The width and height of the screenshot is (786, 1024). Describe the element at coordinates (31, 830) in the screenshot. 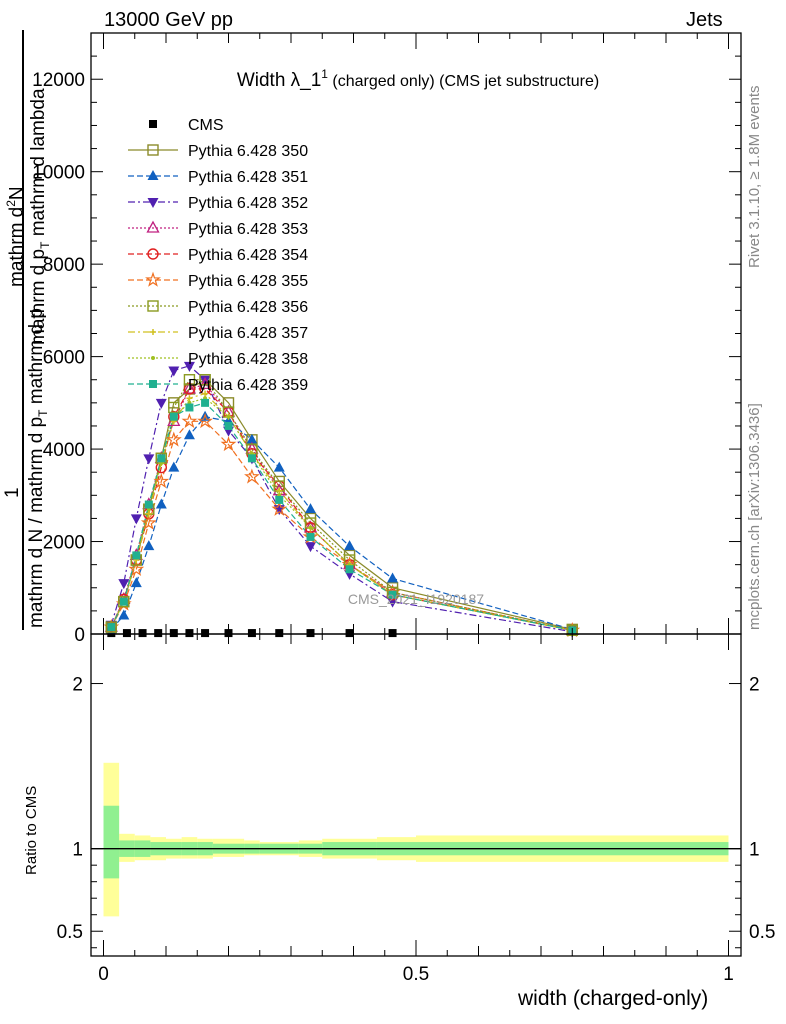

I see `ratio-y-label: Ratio to CMS` at that location.